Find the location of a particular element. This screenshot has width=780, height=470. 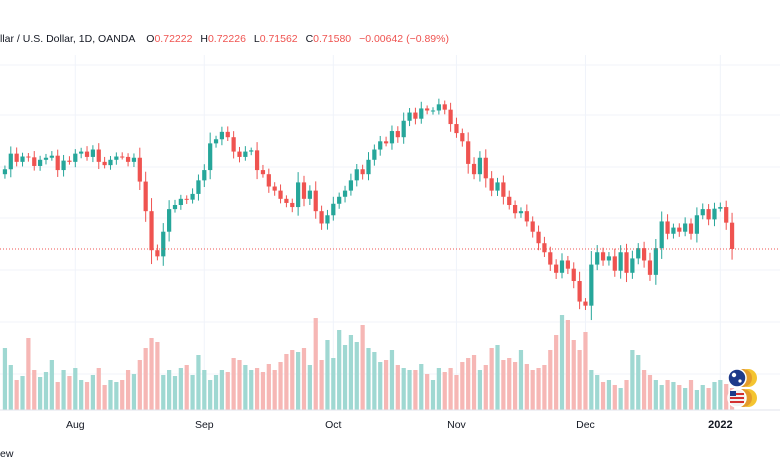

flag-au-icon is located at coordinates (742, 378).